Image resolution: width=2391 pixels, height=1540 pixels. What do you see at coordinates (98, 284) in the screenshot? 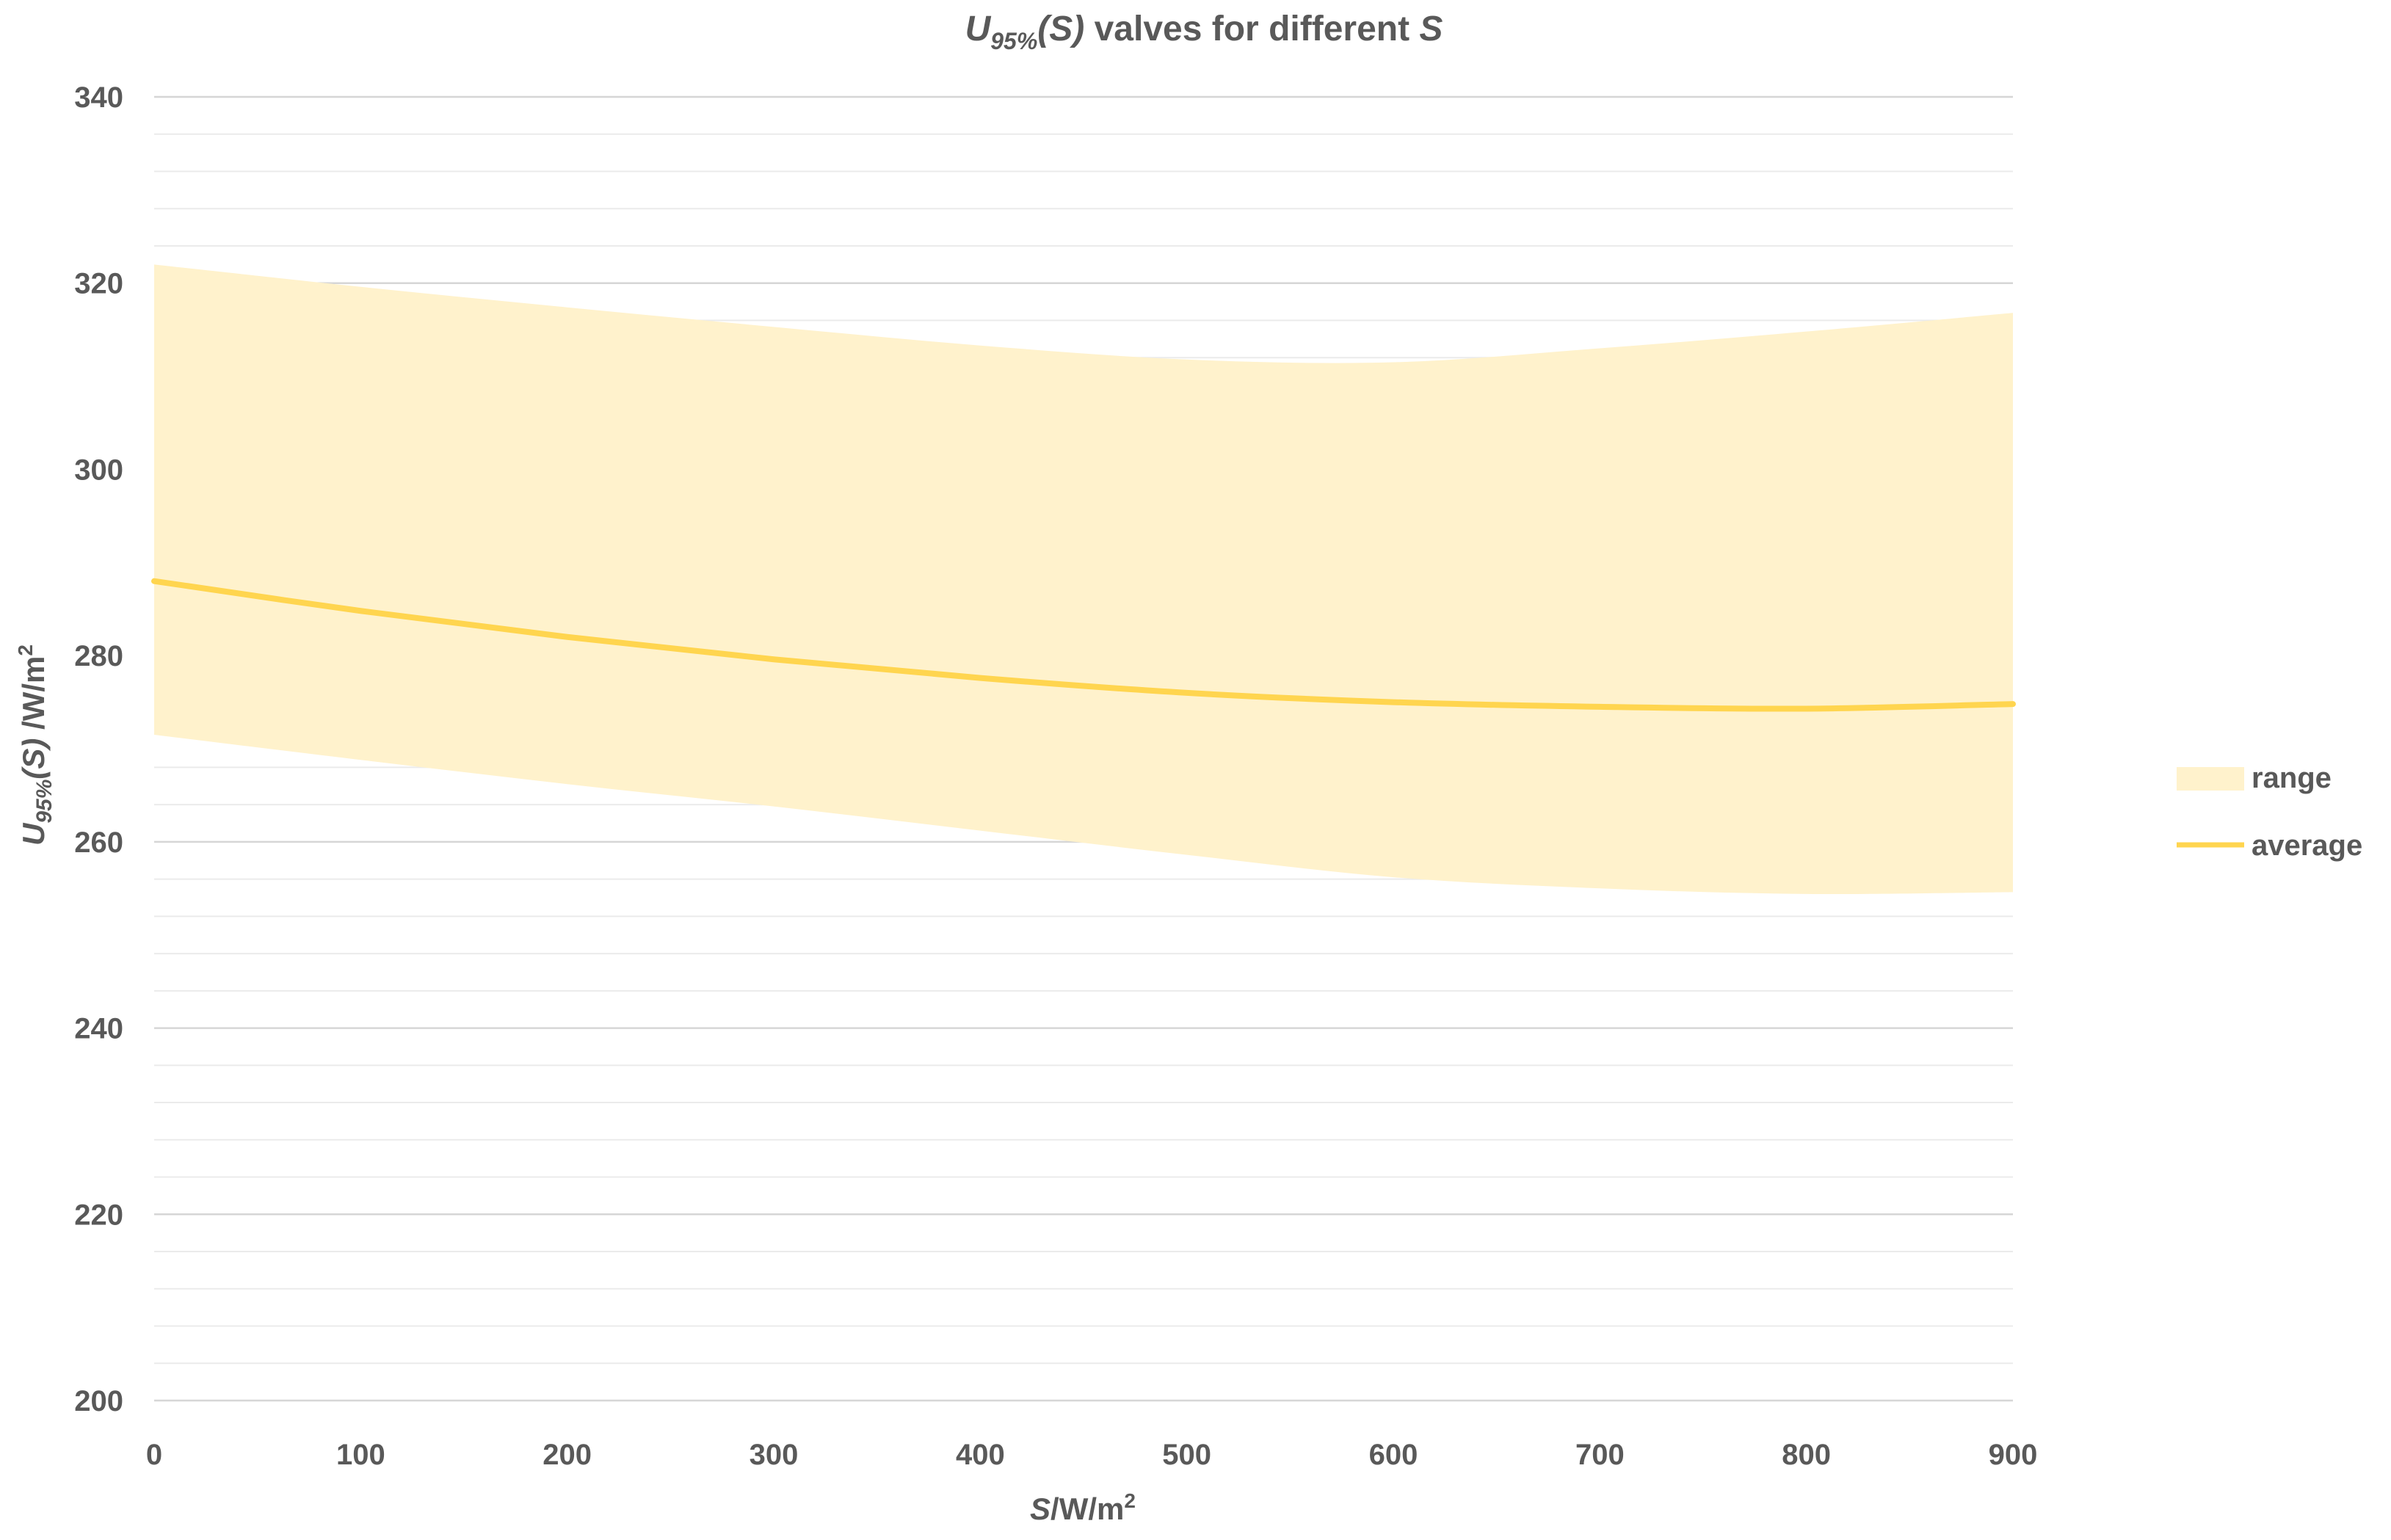
I see `y-tick-label: 320` at bounding box center [98, 284].